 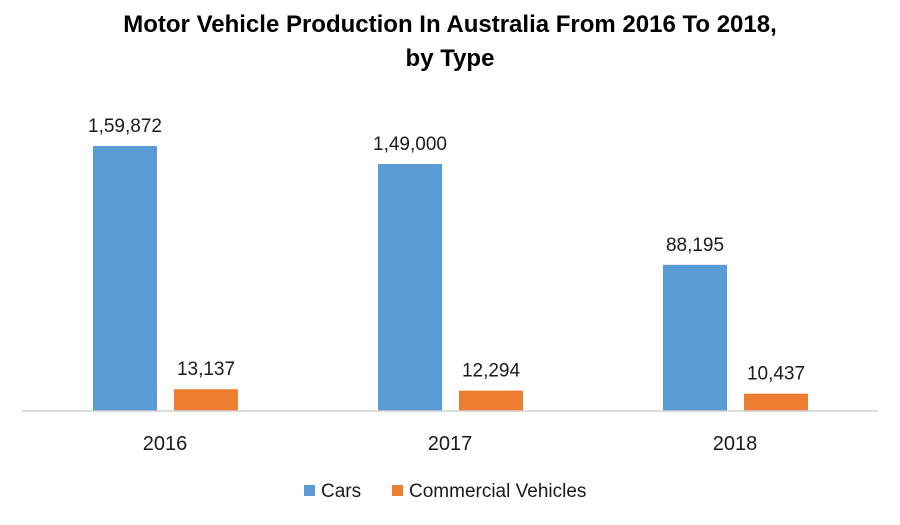 I want to click on category-labels: 2016 2017 2018, so click(x=450, y=444).